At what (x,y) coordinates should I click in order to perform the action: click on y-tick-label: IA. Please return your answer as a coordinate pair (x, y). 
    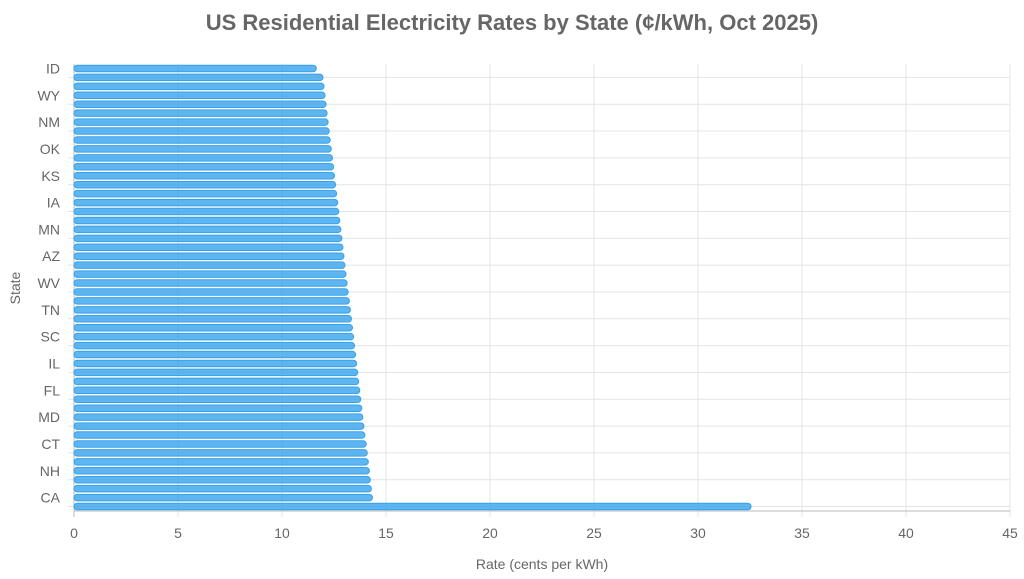
    Looking at the image, I should click on (54, 203).